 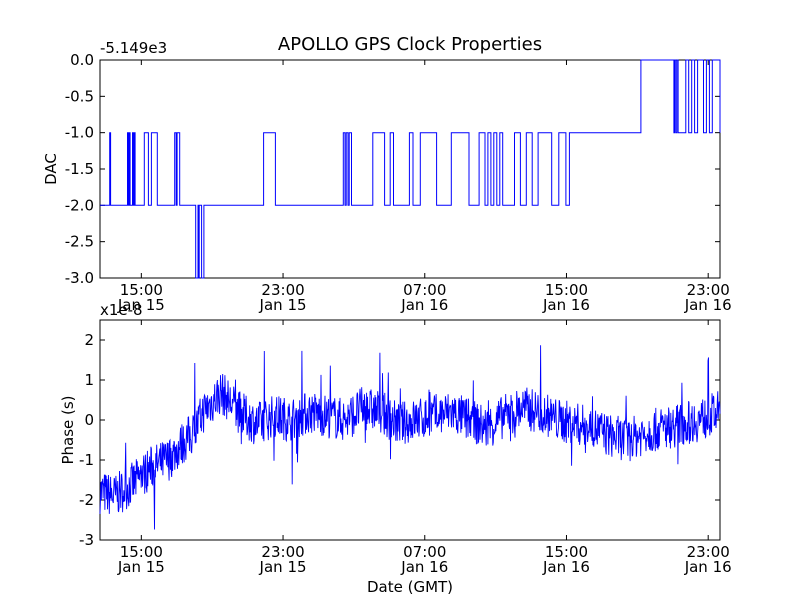 What do you see at coordinates (86, 540) in the screenshot?
I see `phase-y-tick-label: -3` at bounding box center [86, 540].